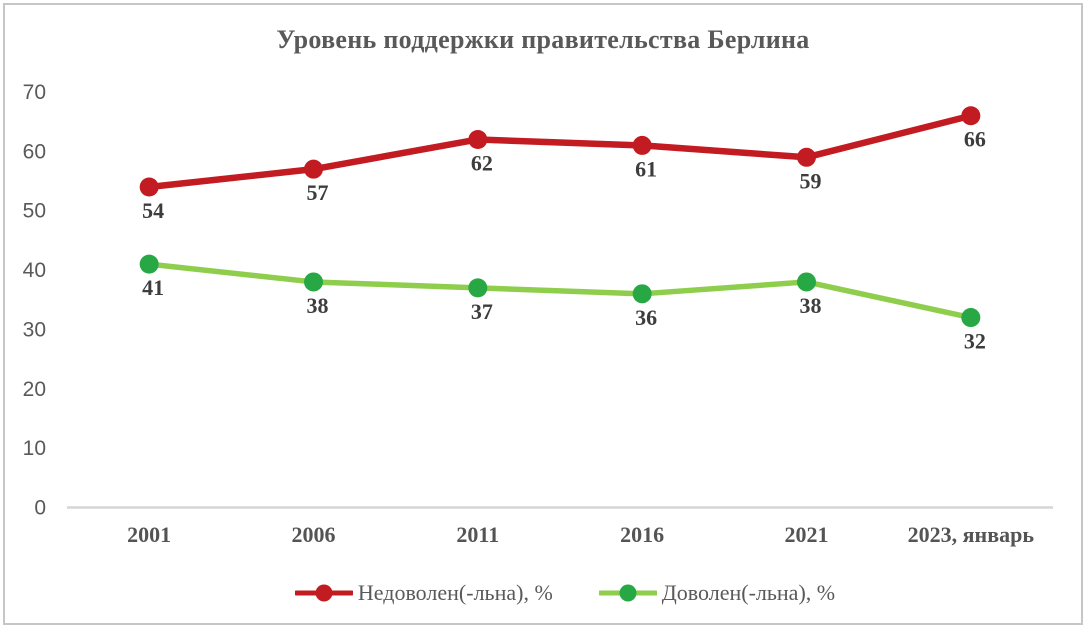  I want to click on x-axis-label: 2006, so click(314, 534).